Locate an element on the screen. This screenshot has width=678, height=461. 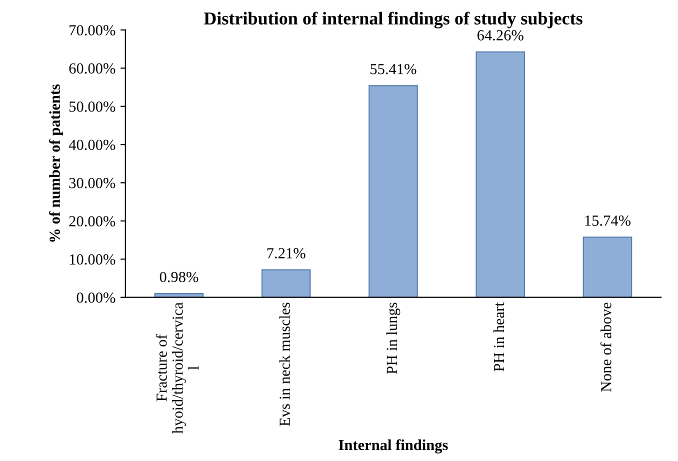
x-tick-label: PH in heart is located at coordinates (498, 337).